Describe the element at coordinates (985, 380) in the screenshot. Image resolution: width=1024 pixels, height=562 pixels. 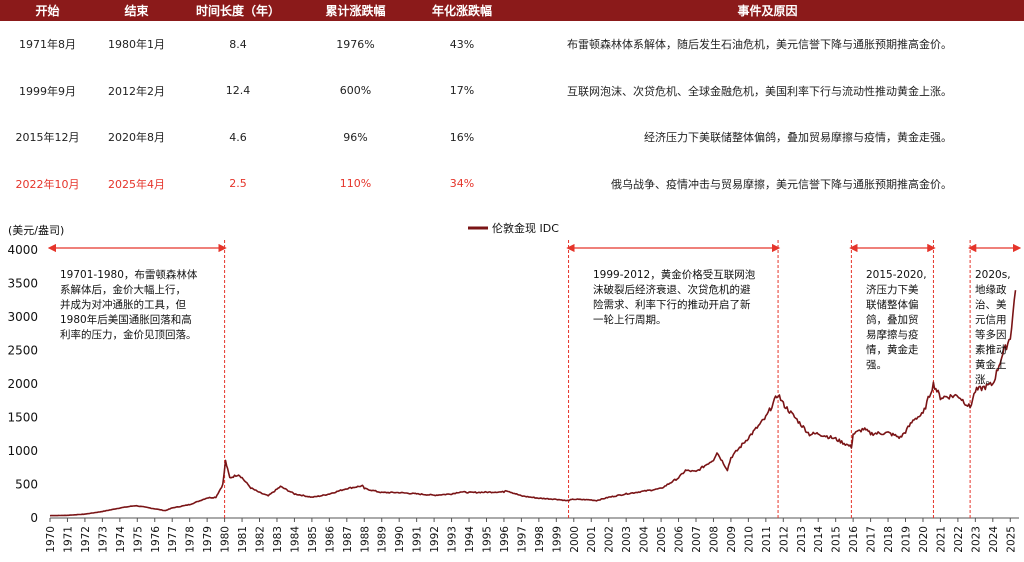
I see `annotation-line: 涨。` at that location.